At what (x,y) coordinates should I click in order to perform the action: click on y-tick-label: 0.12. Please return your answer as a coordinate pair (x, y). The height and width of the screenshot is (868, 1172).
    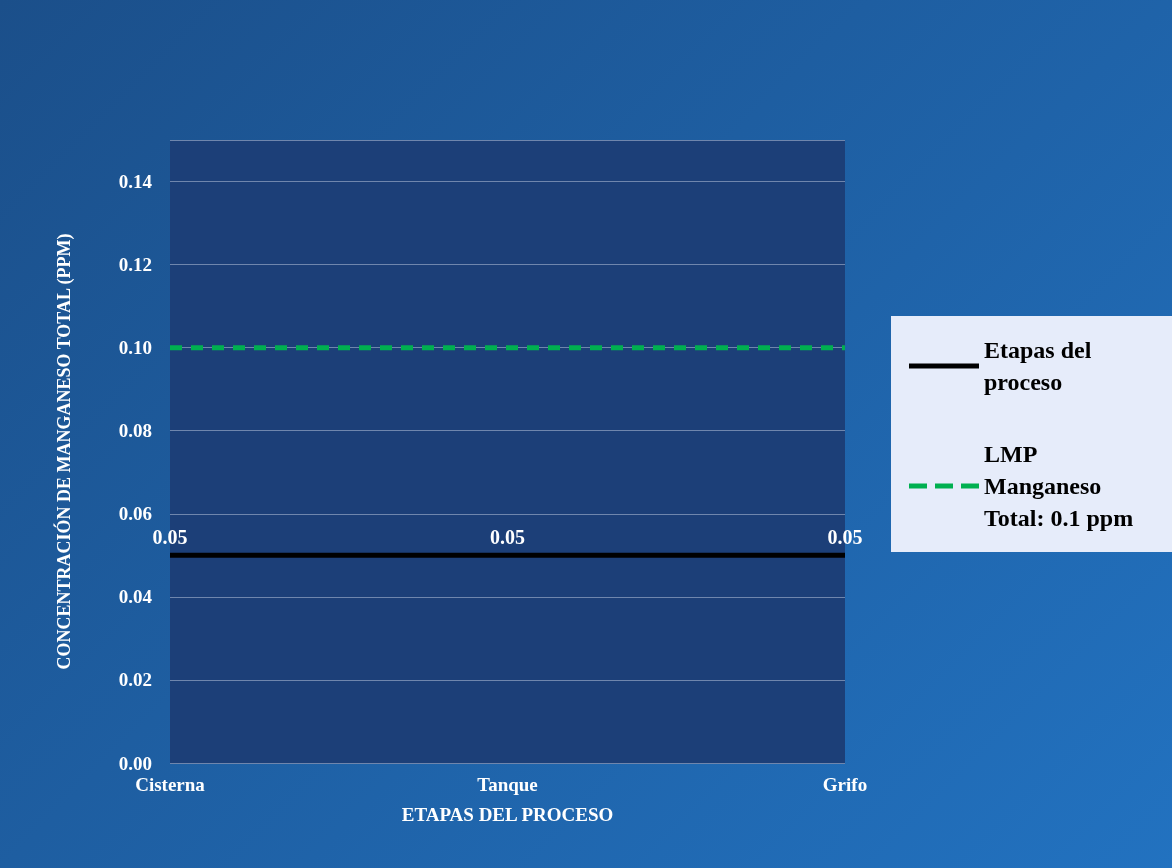
    Looking at the image, I should click on (135, 265).